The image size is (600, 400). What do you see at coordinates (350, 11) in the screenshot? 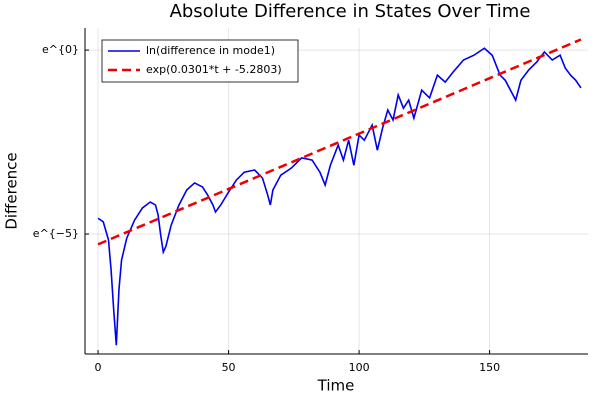
I see `chart-title: Absolute Difference in States Over Time` at bounding box center [350, 11].